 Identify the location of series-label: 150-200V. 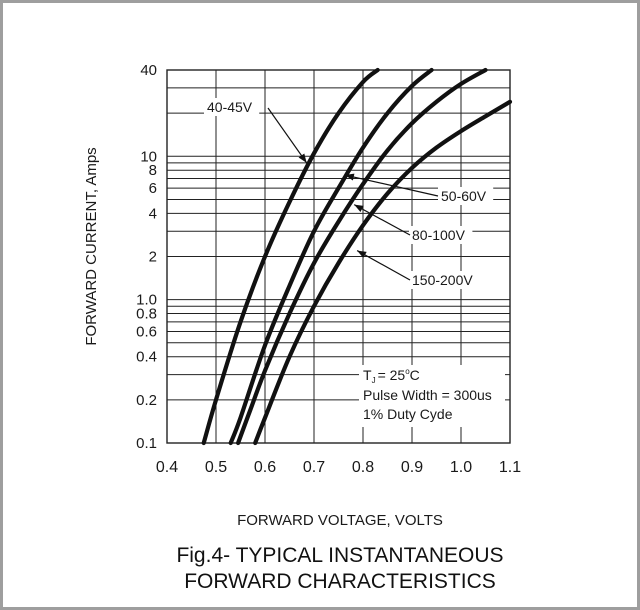
(442, 280).